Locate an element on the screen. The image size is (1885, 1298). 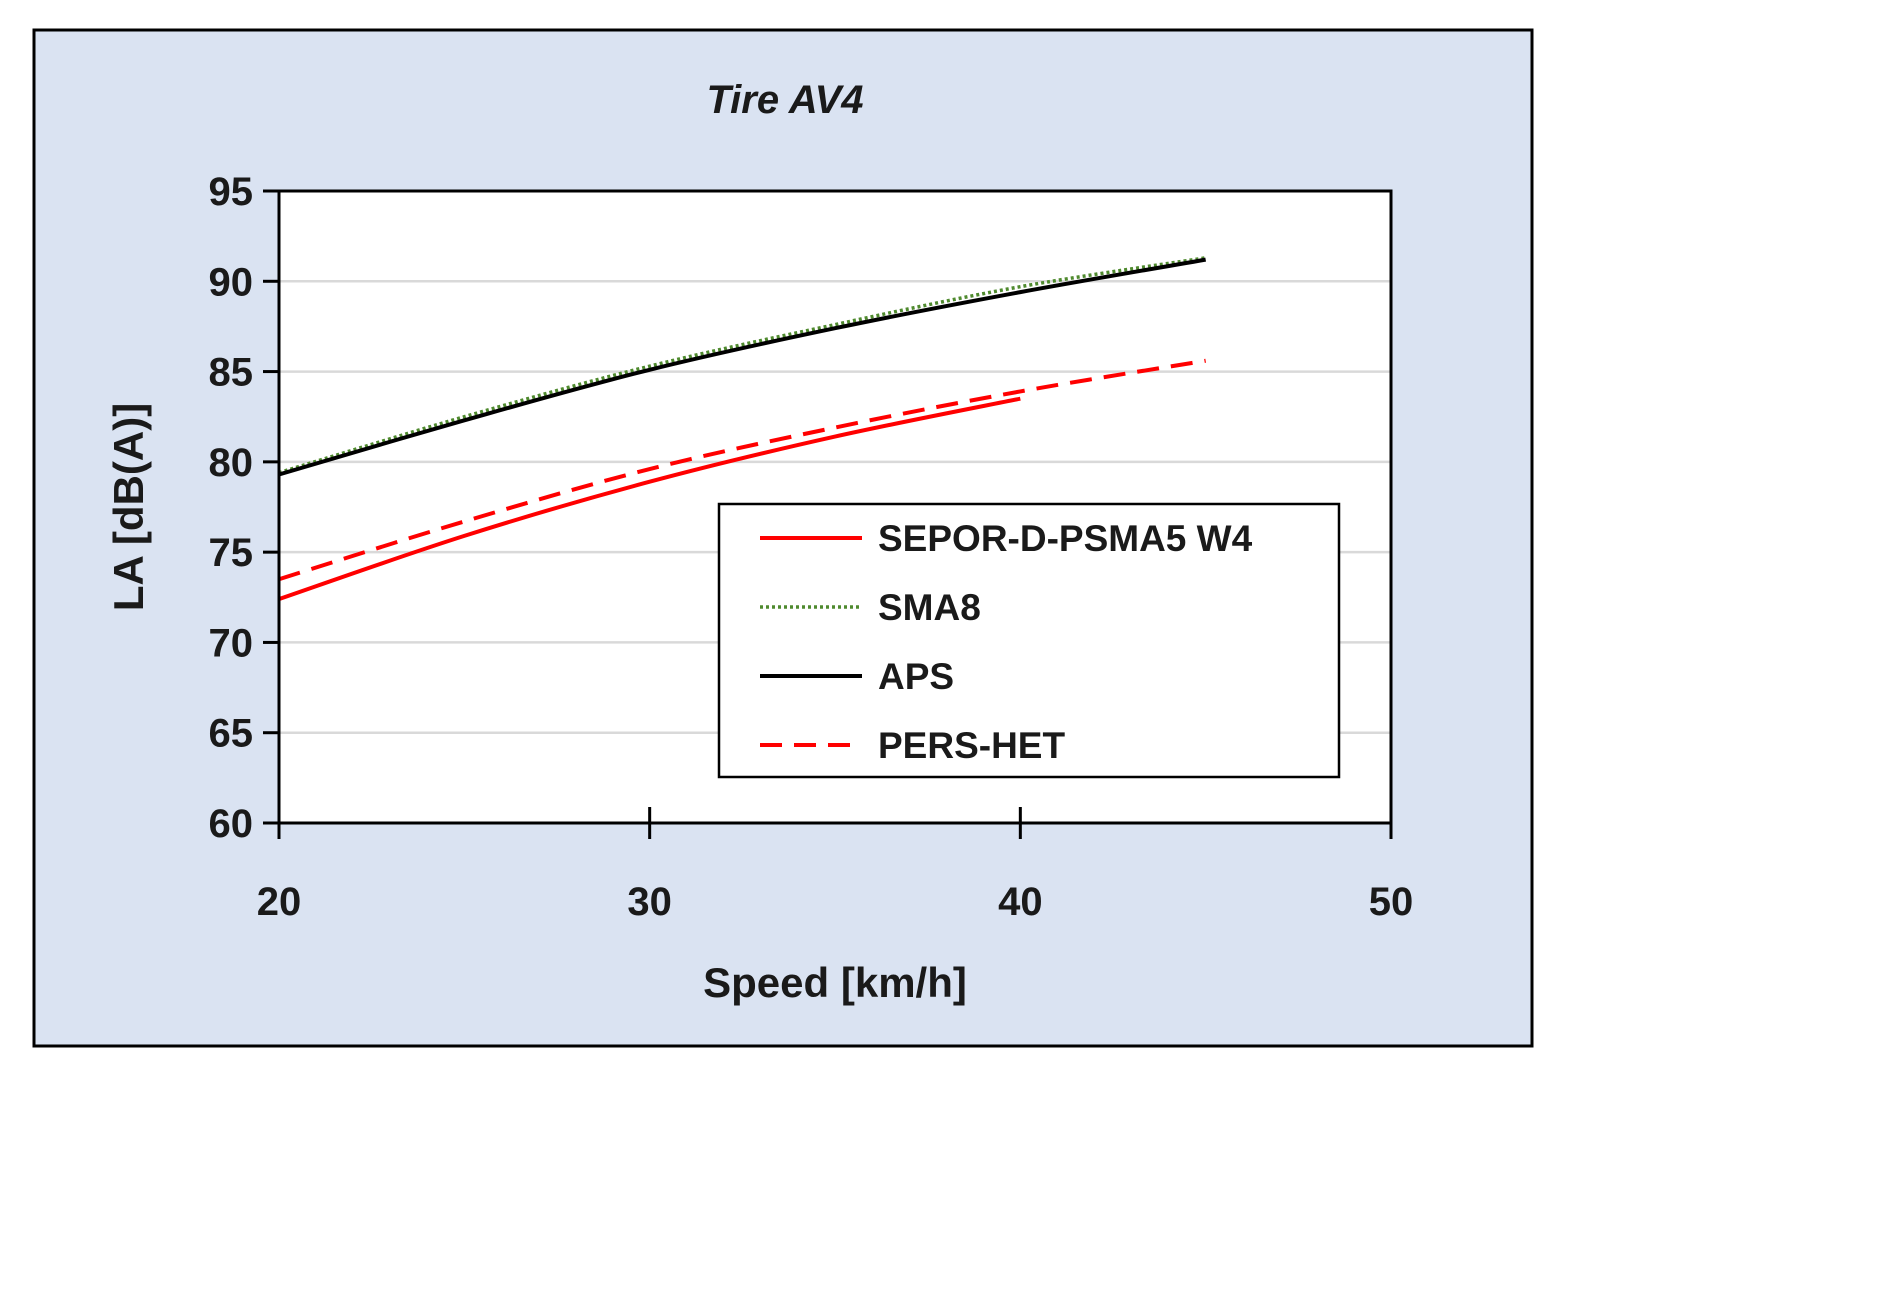
y-tick-label-65: 65 is located at coordinates (231, 734).